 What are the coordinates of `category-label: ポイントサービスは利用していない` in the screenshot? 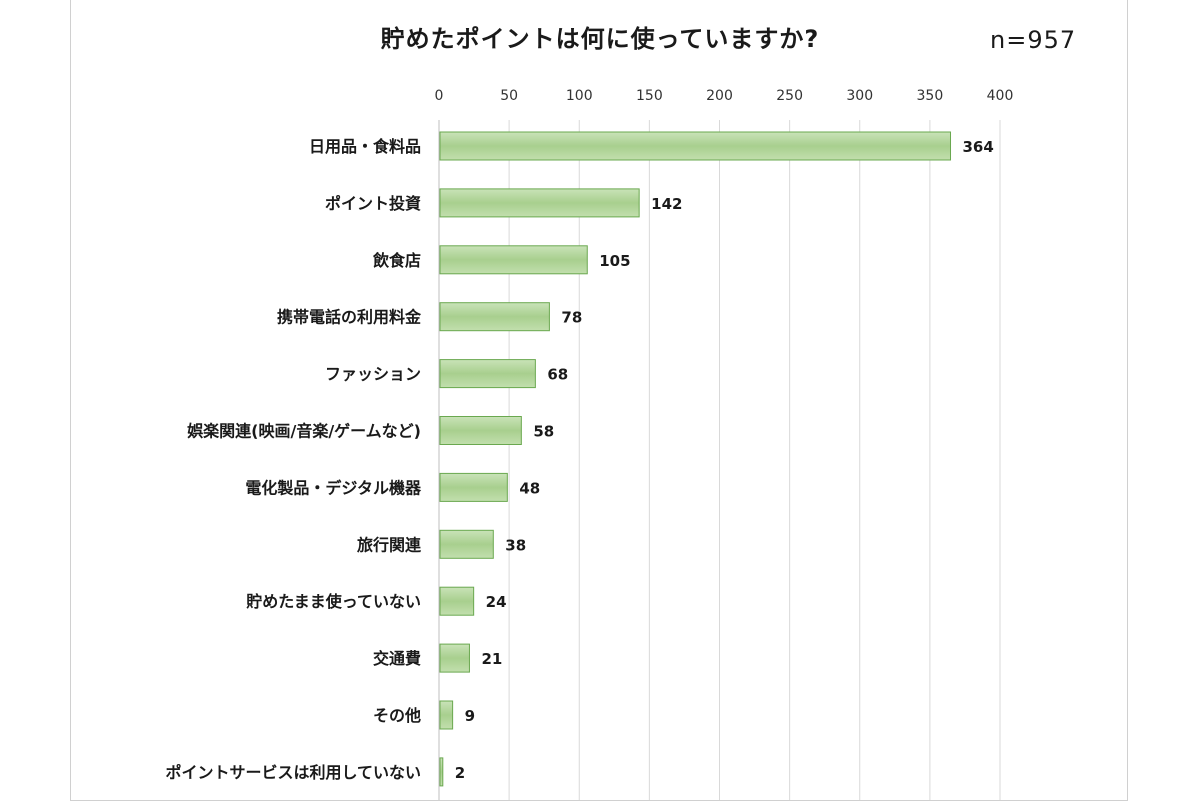 It's located at (293, 772).